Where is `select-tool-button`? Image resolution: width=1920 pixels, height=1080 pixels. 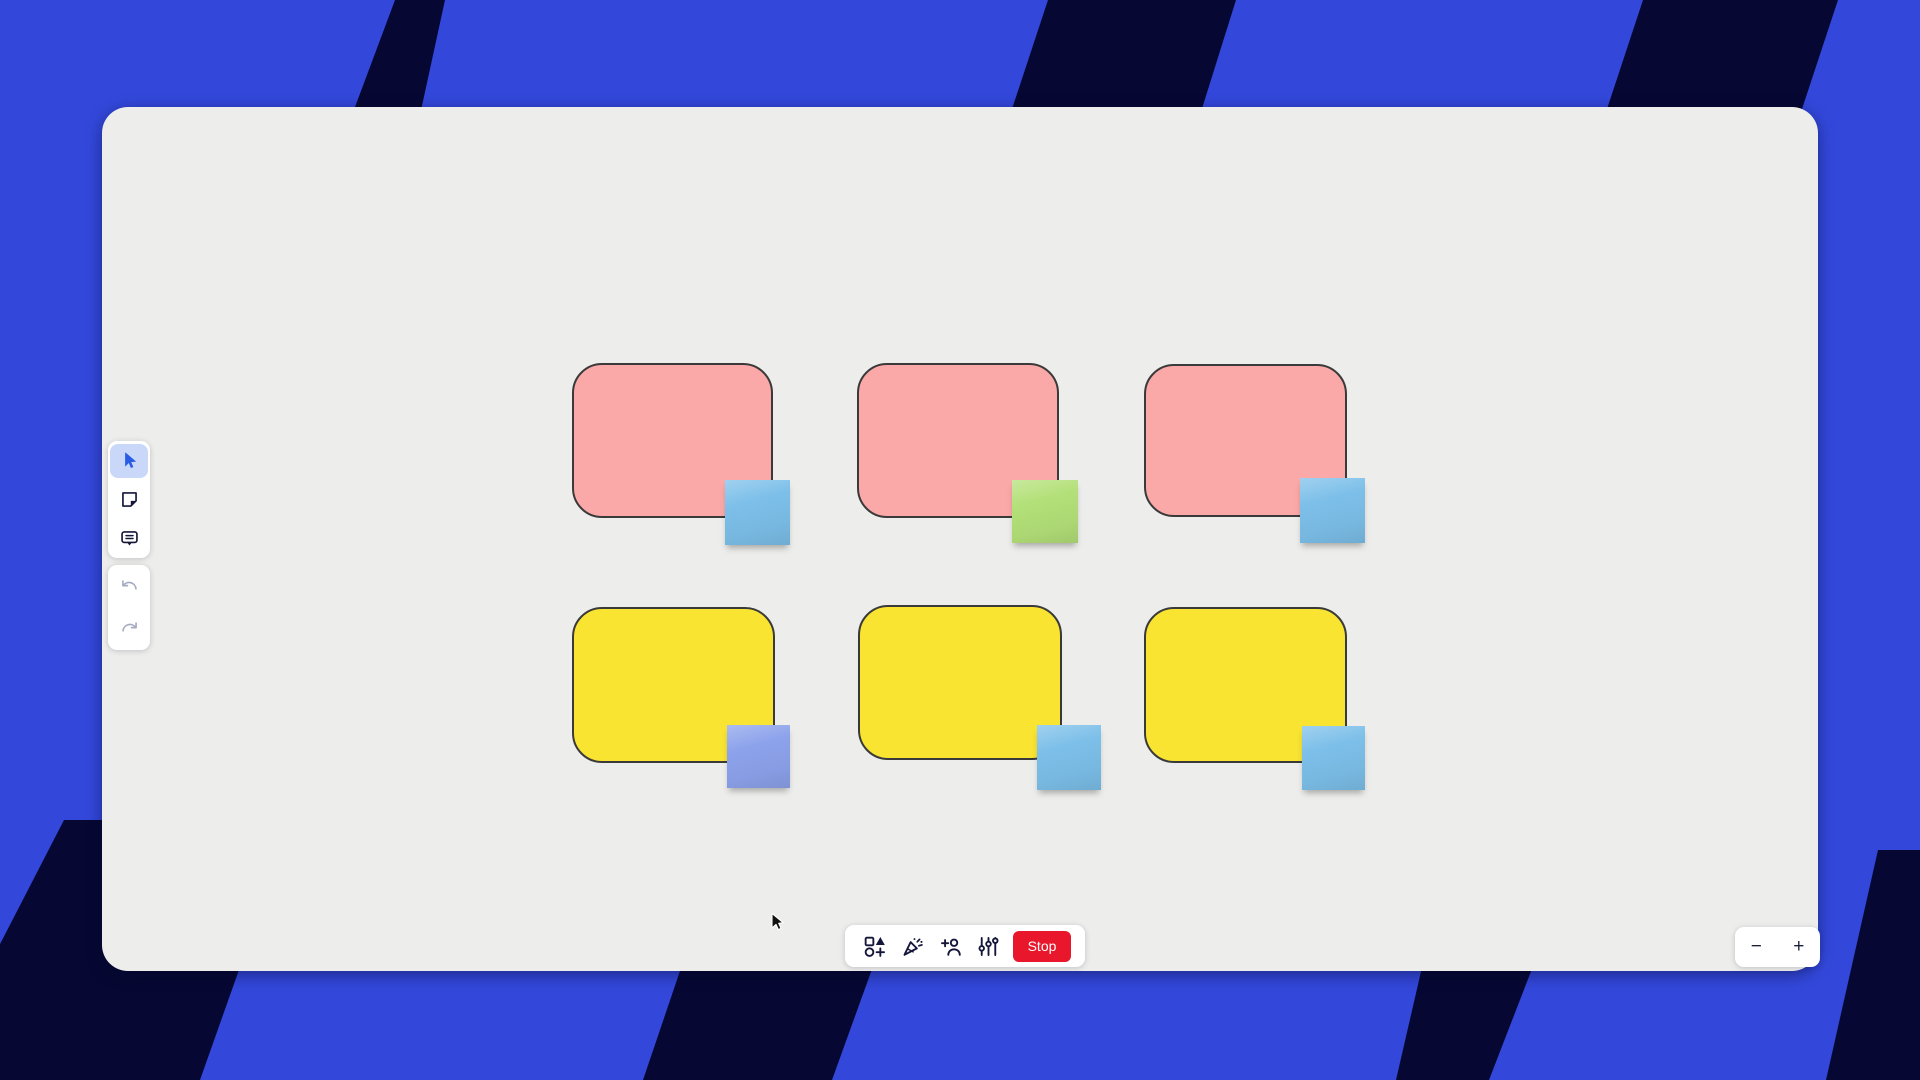 select-tool-button is located at coordinates (129, 460).